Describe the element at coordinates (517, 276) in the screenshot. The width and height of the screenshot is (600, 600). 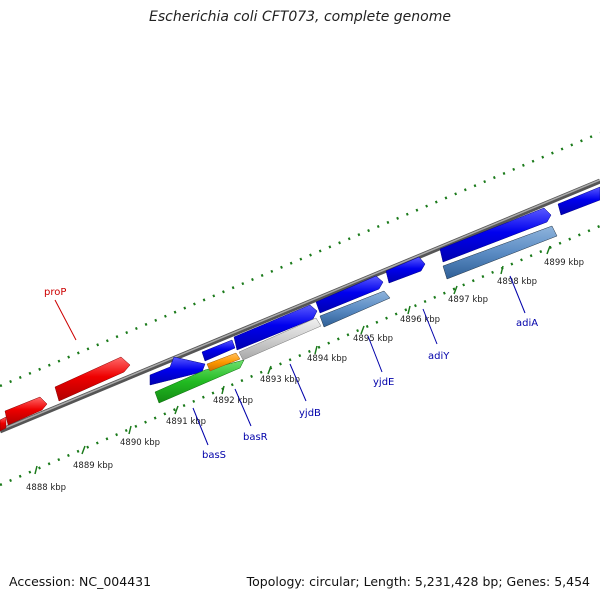
I see `tick-4898: 4898 kbp` at that location.